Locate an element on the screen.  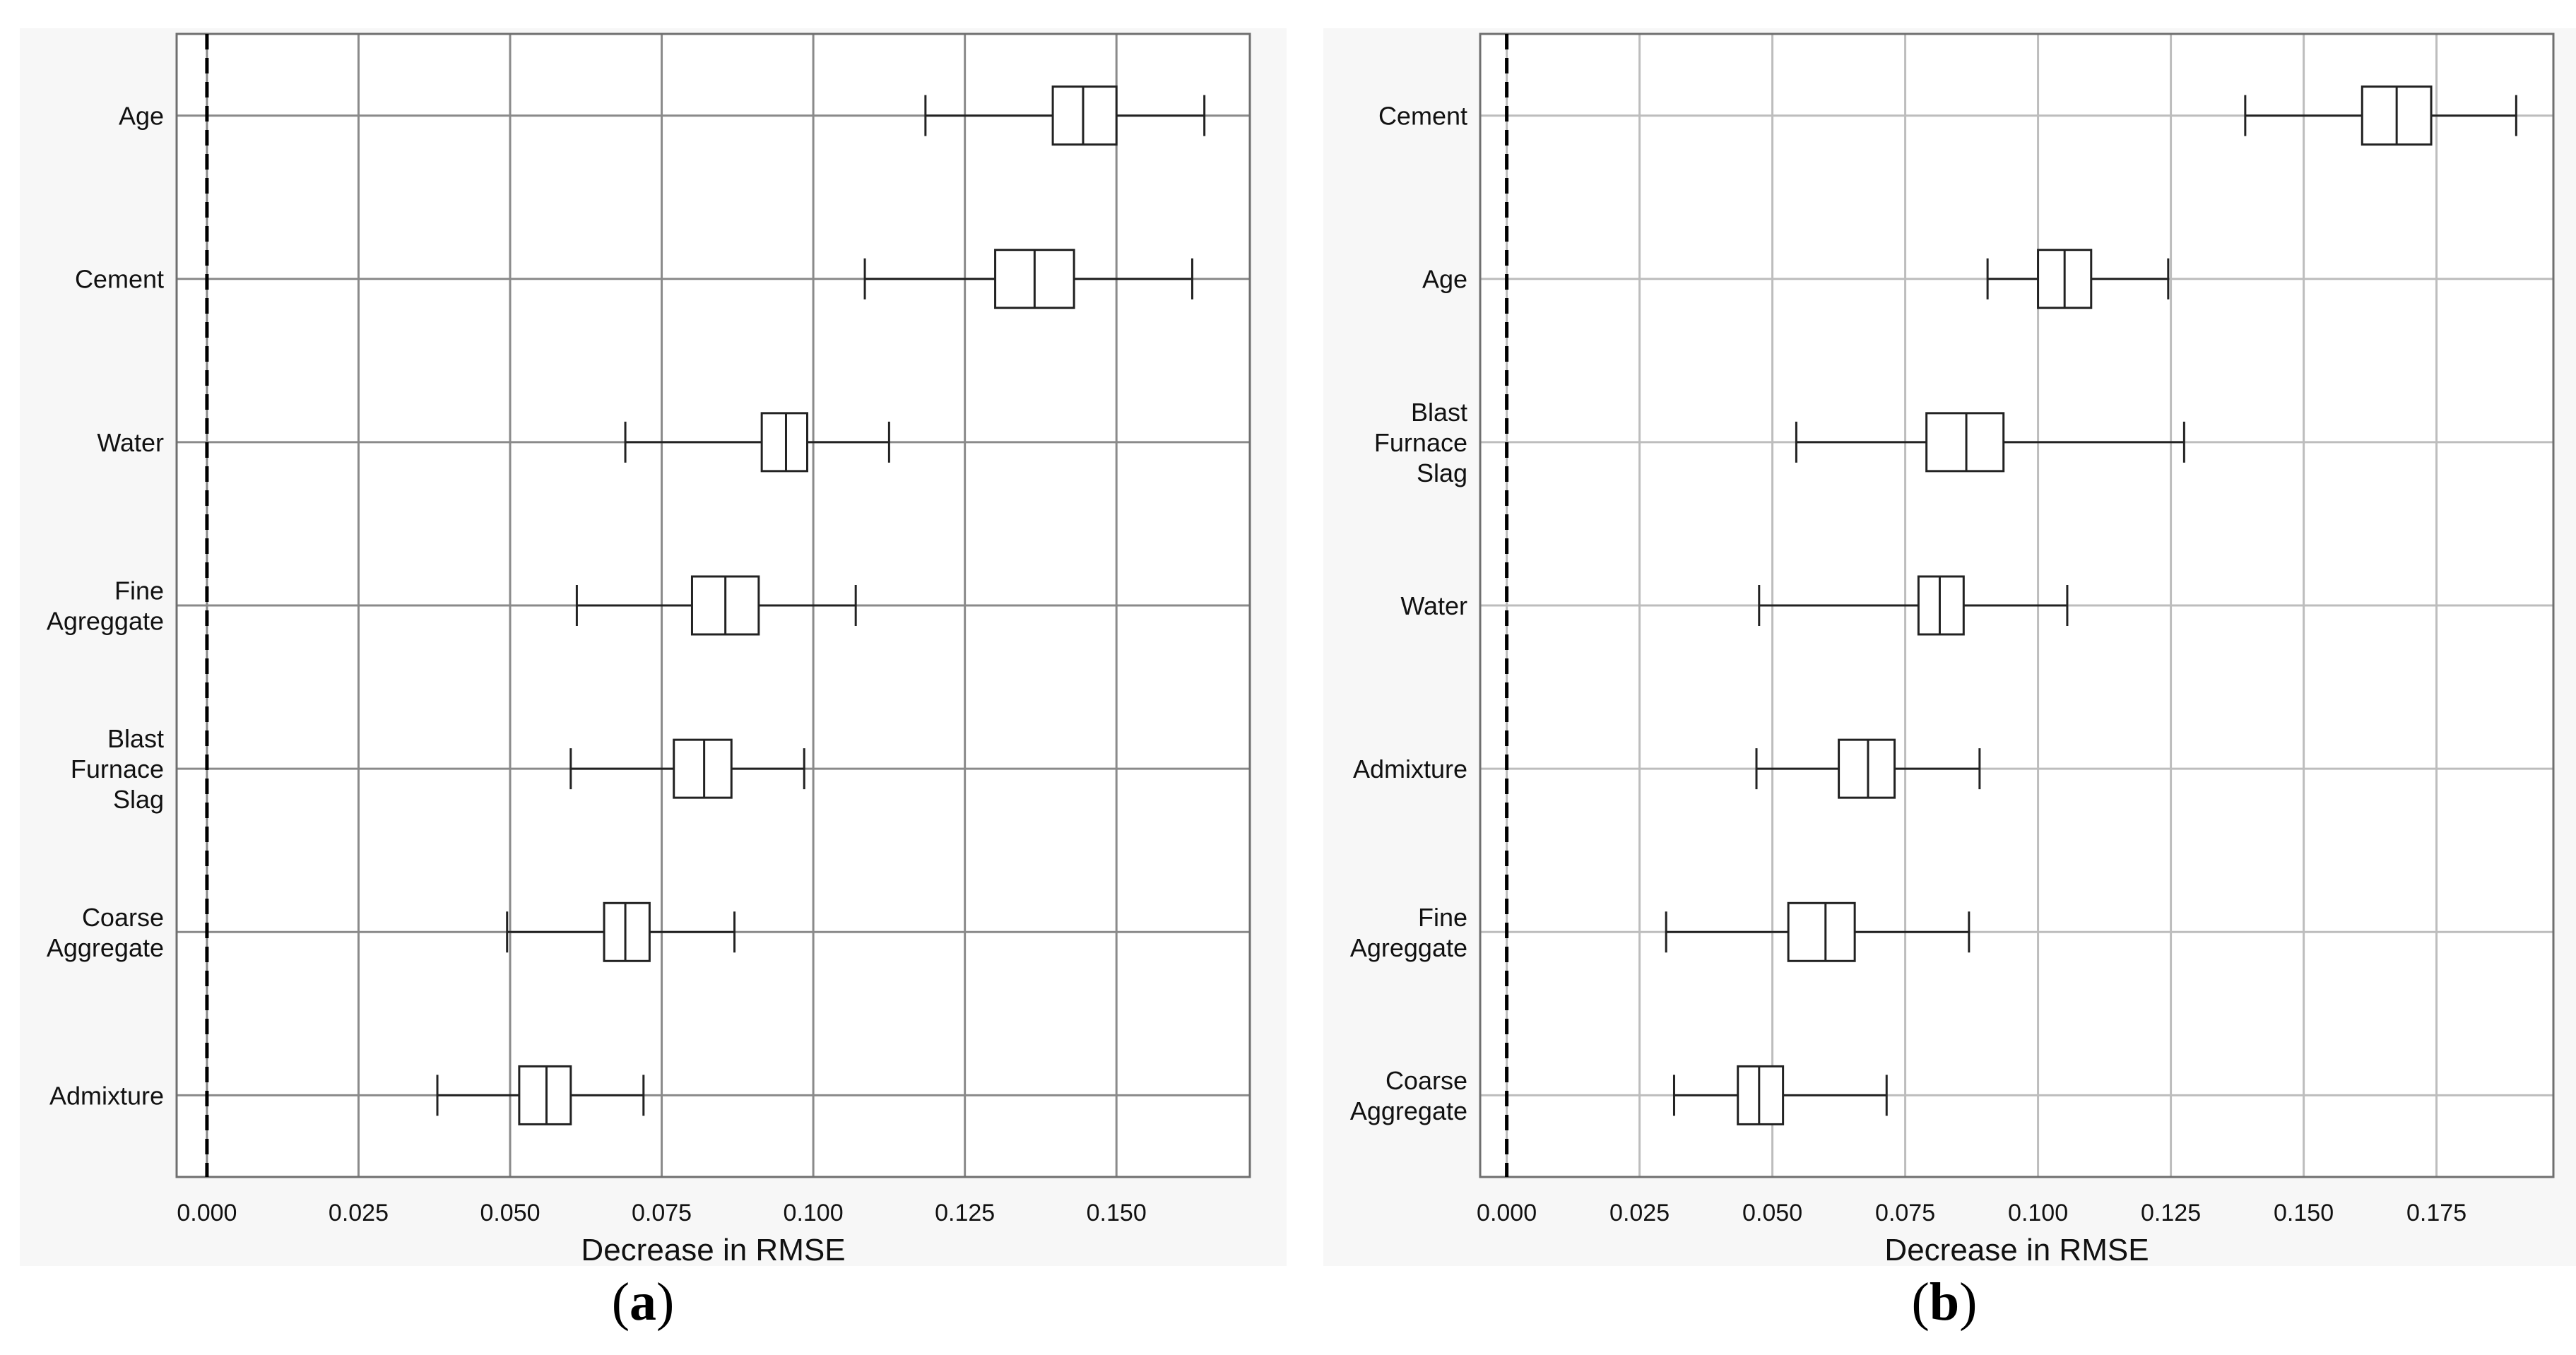
caption-a: (a) is located at coordinates (643, 1302).